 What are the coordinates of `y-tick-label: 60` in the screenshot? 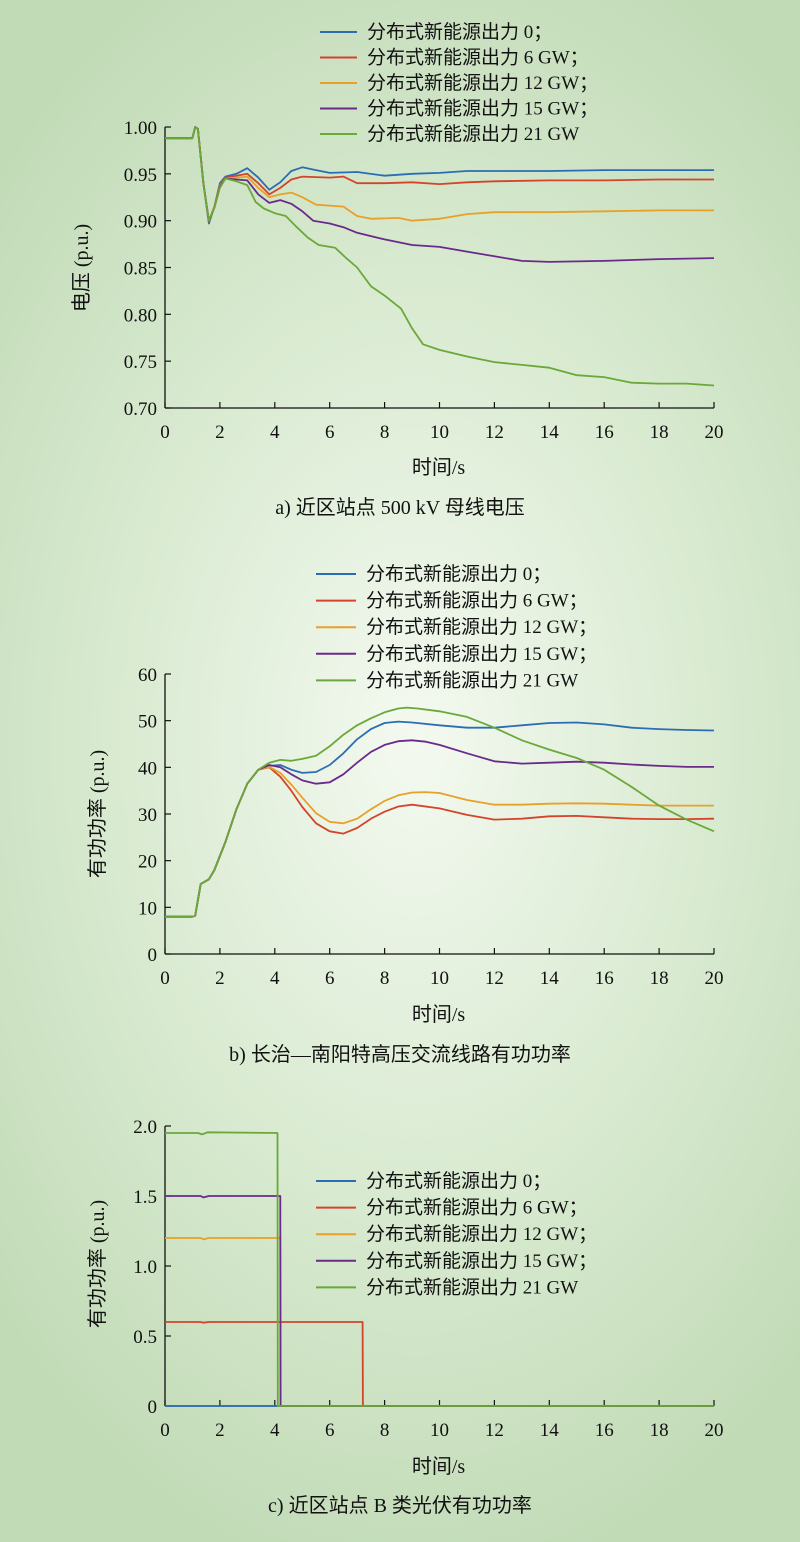 It's located at (147, 675).